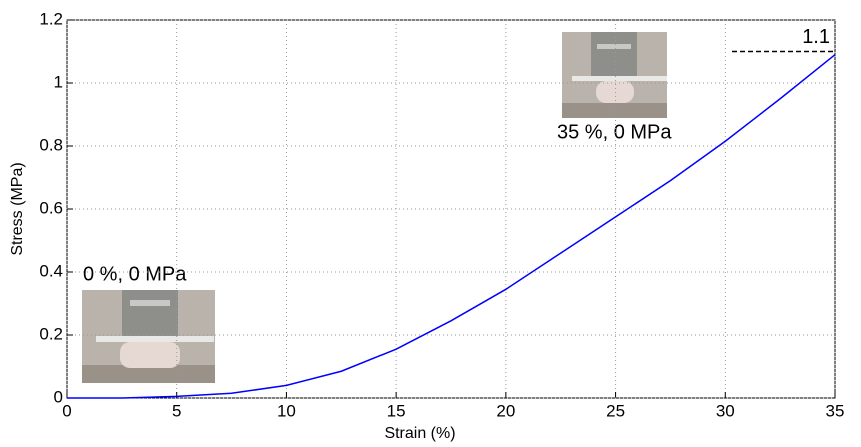  I want to click on photo-initial, so click(148, 336).